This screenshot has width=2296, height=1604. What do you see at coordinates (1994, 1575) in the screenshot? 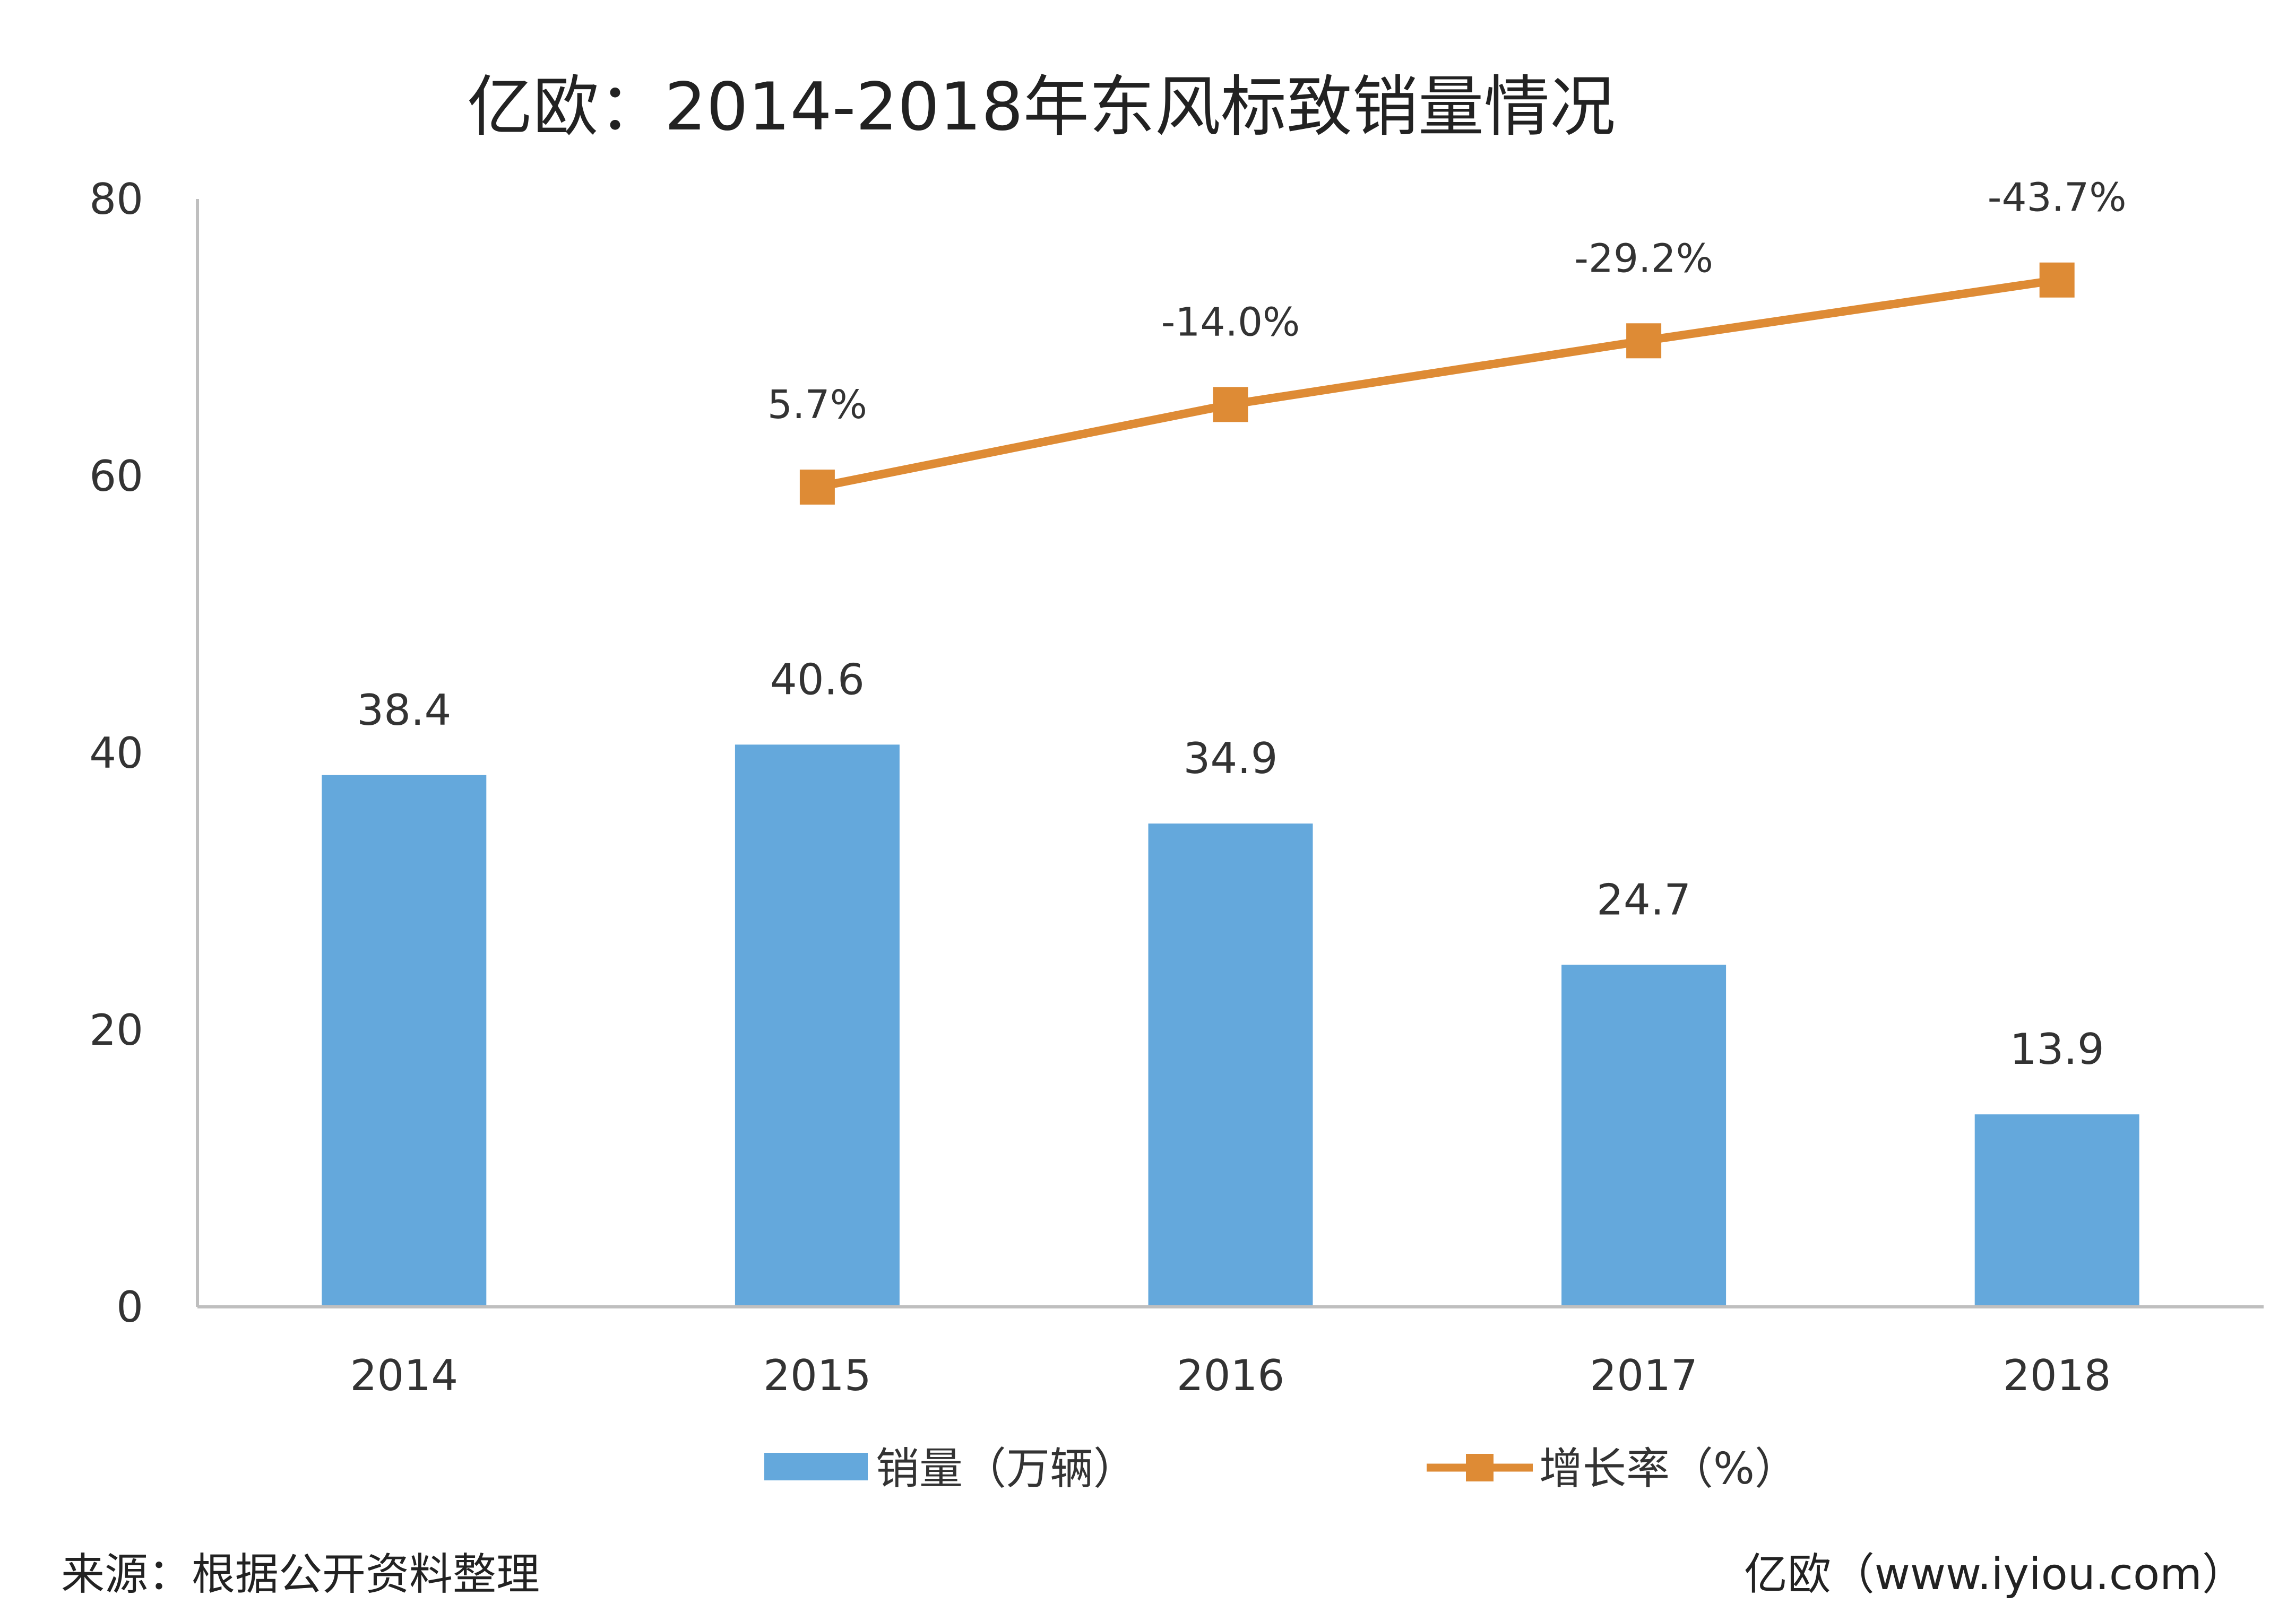
I see `credit-note: 亿欧（www.iyiou.com）` at bounding box center [1994, 1575].